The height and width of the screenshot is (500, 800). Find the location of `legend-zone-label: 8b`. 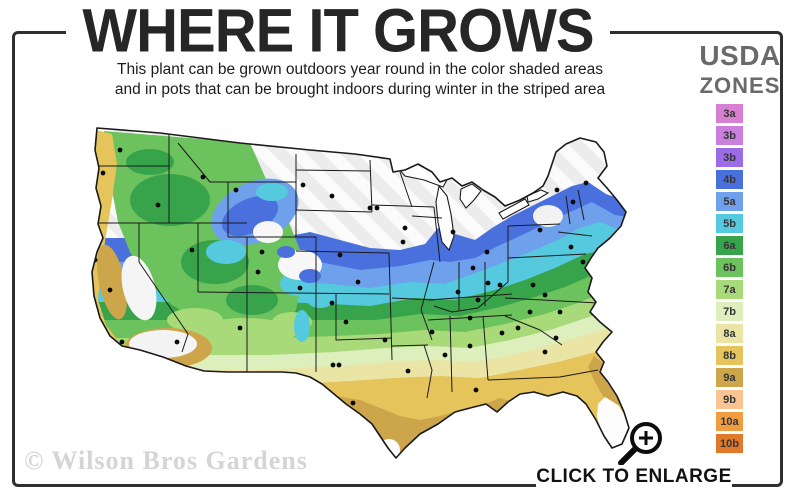

legend-zone-label: 8b is located at coordinates (729, 355).